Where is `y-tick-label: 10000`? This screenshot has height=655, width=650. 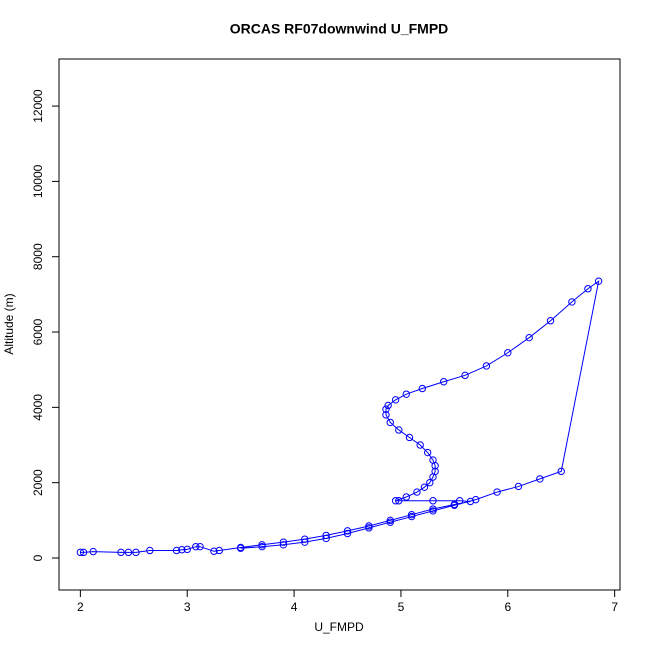
y-tick-label: 10000 is located at coordinates (38, 181).